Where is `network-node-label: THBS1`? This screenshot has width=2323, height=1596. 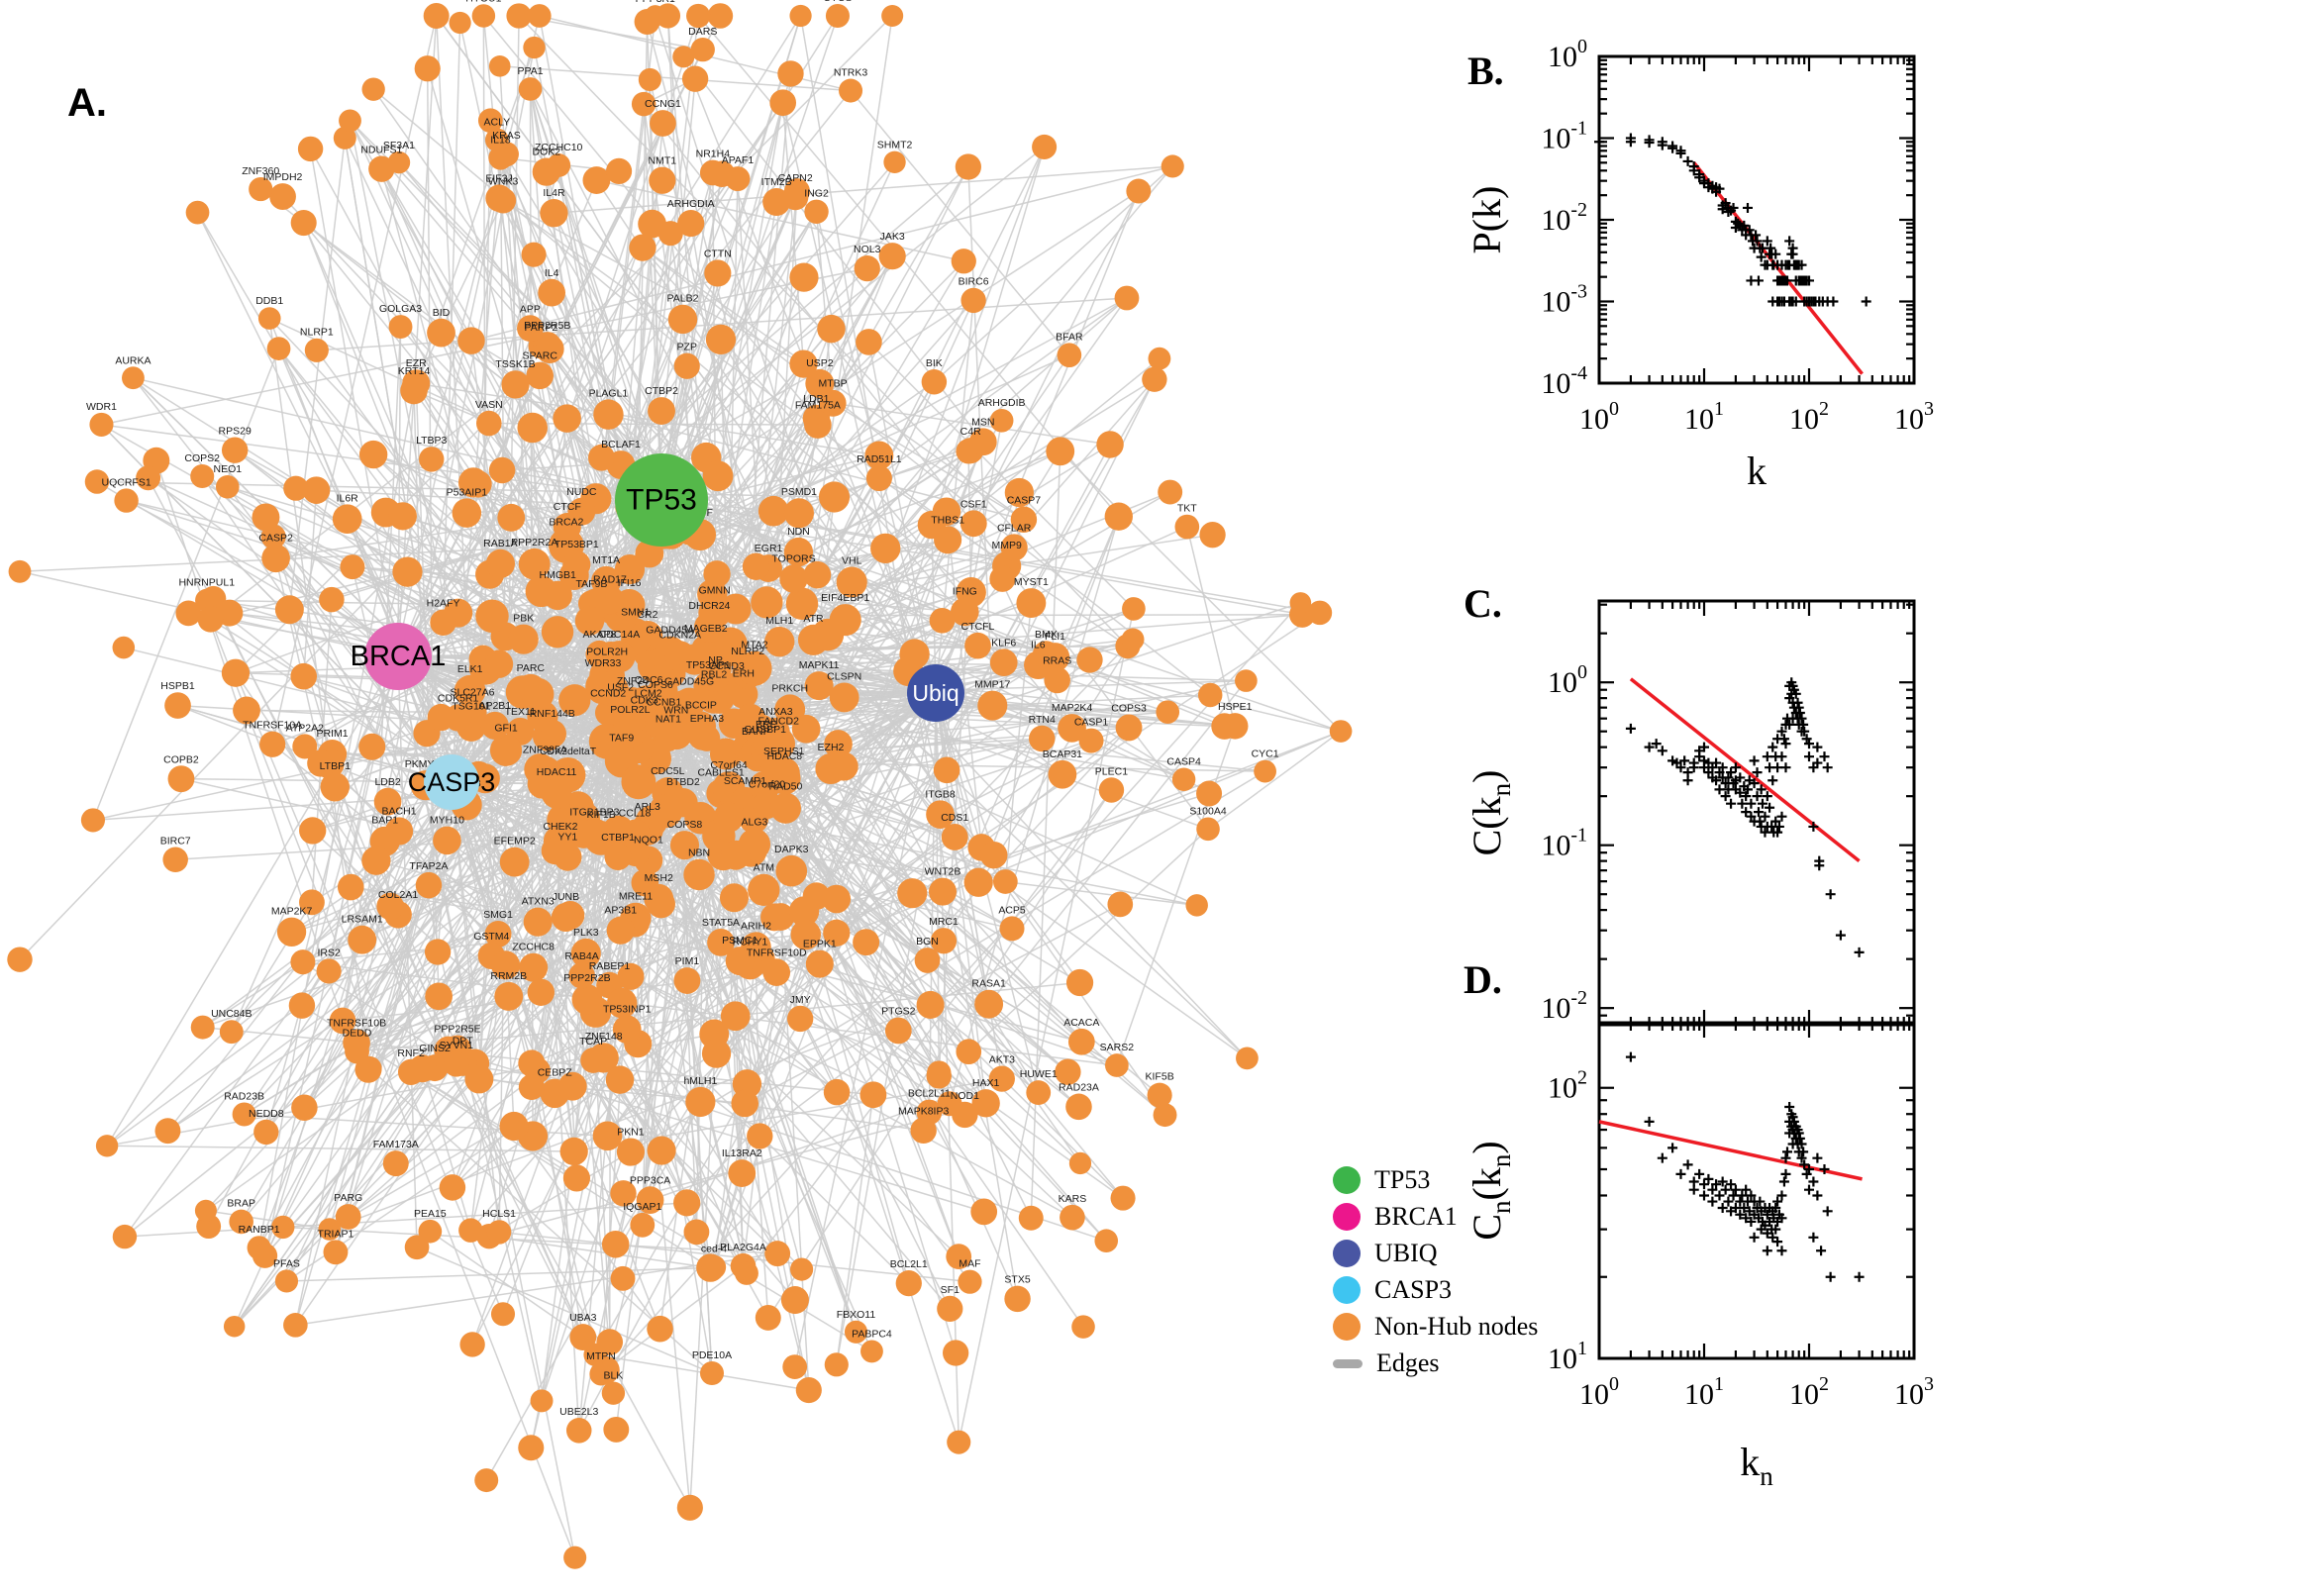
network-node-label: THBS1 is located at coordinates (948, 520).